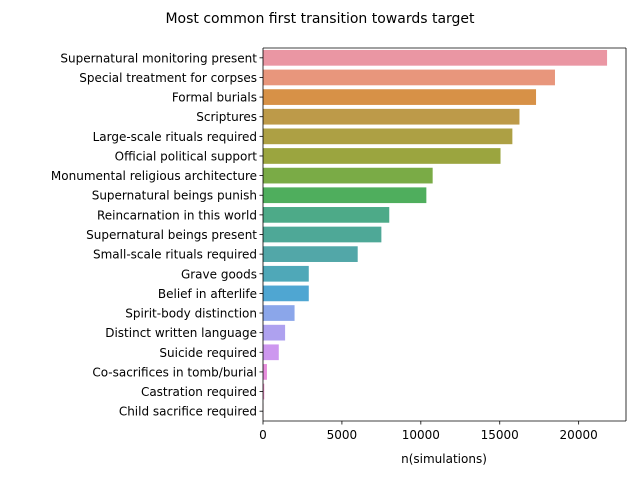 The width and height of the screenshot is (640, 480). What do you see at coordinates (219, 274) in the screenshot?
I see `y-tick-label: Grave goods` at bounding box center [219, 274].